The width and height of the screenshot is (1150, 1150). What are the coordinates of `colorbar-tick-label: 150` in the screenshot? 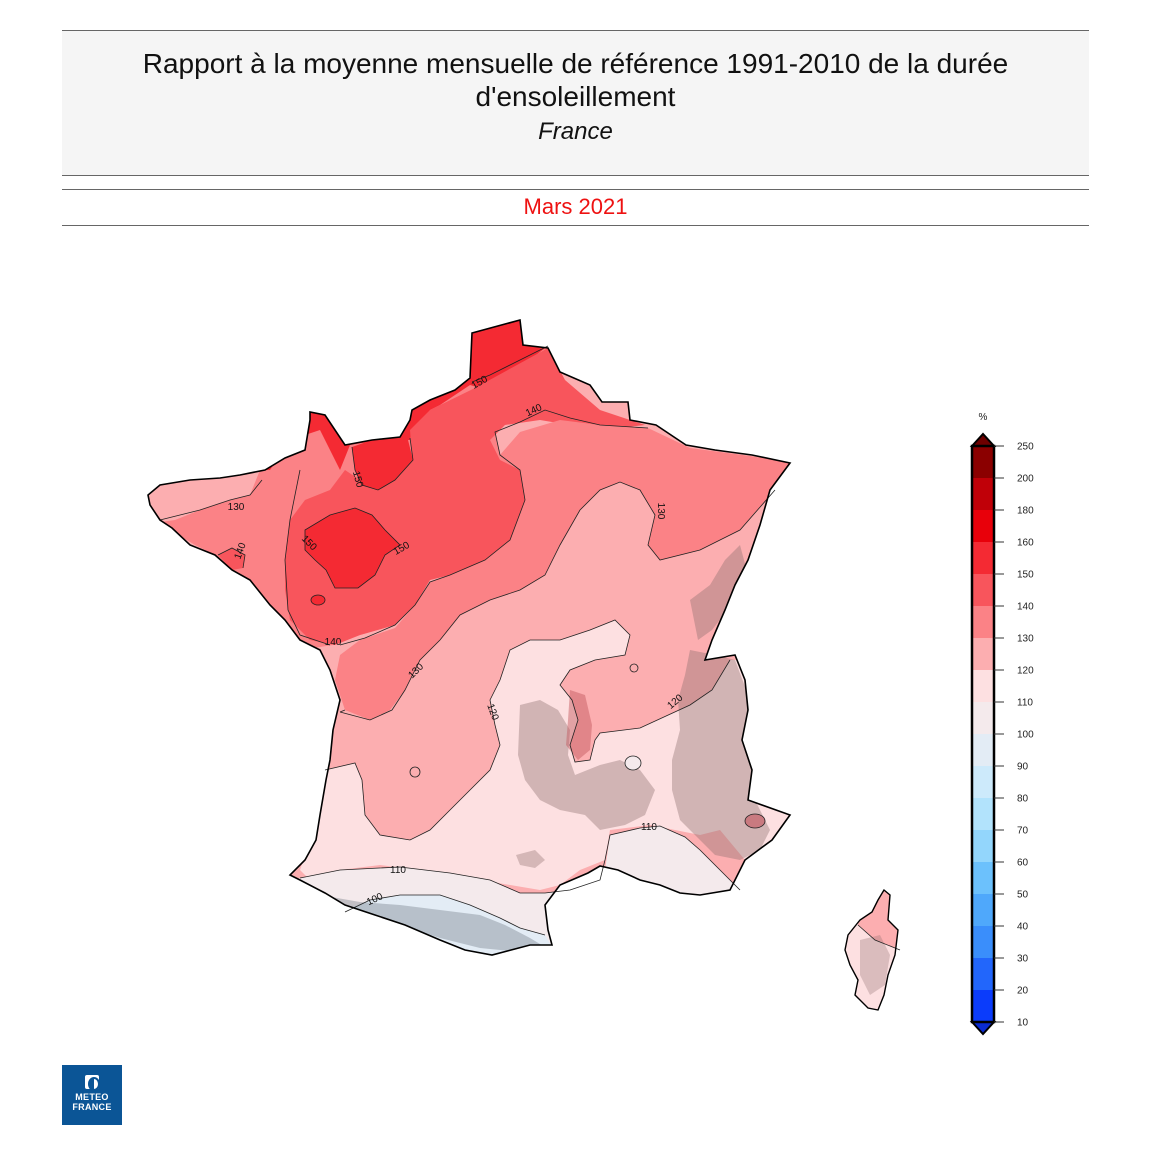 It's located at (1025, 575).